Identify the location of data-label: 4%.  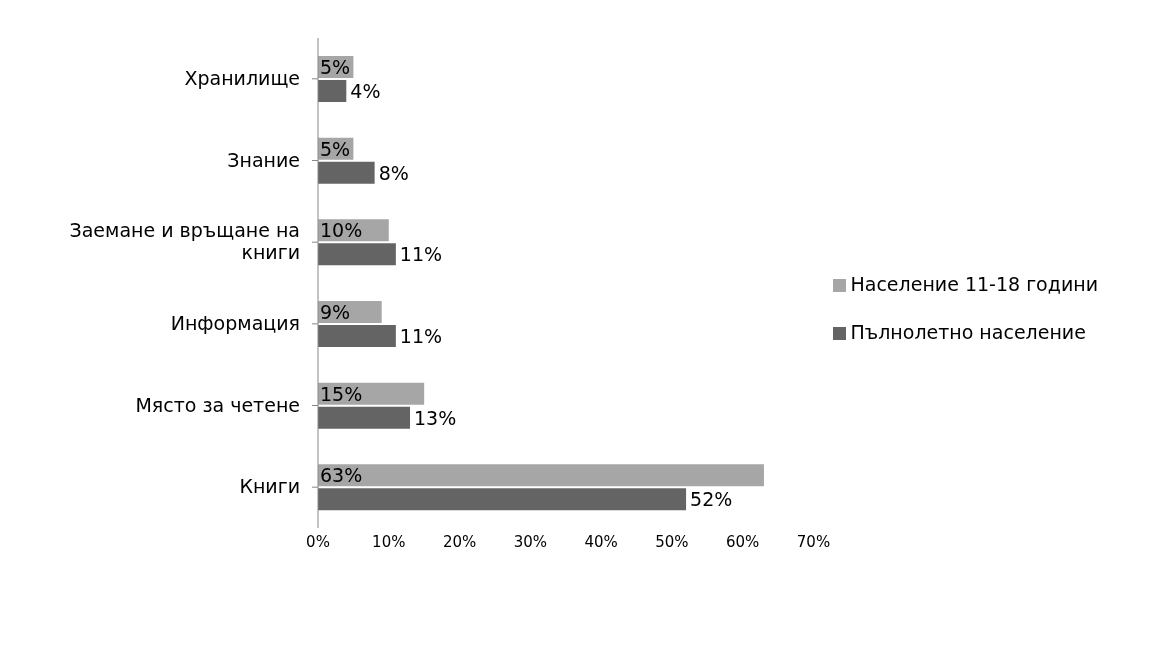
(365, 91).